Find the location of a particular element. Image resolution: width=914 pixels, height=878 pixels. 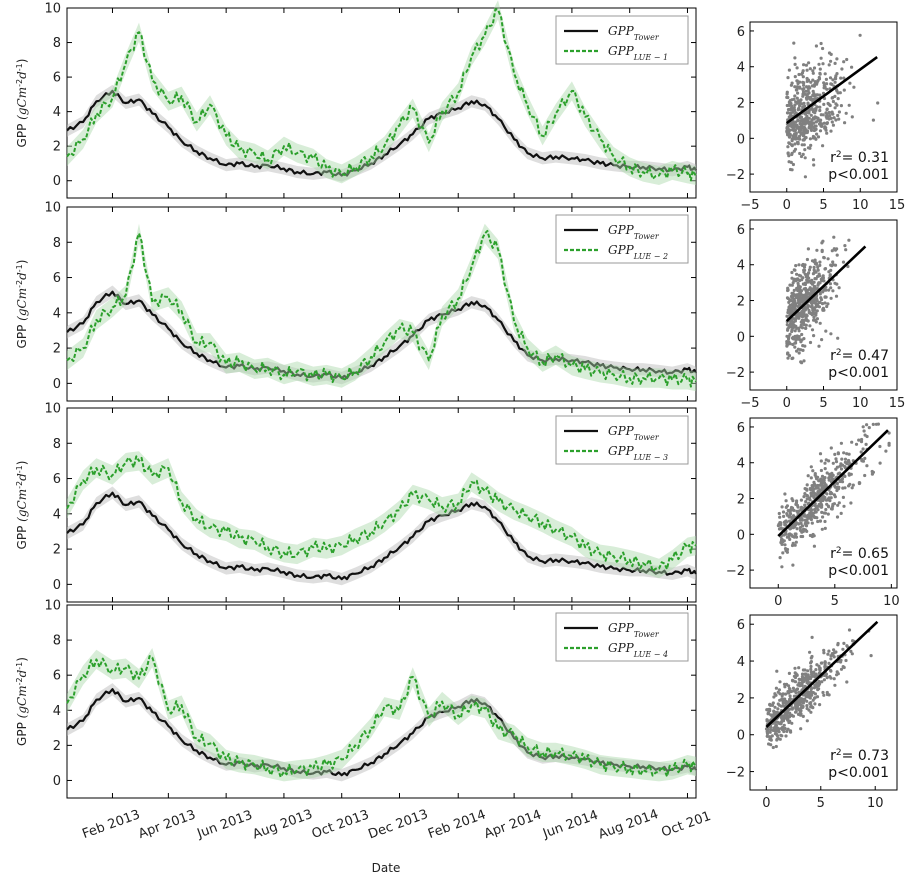

y-axis-label: GPP (gCm-2d-1) is located at coordinates (22, 103).